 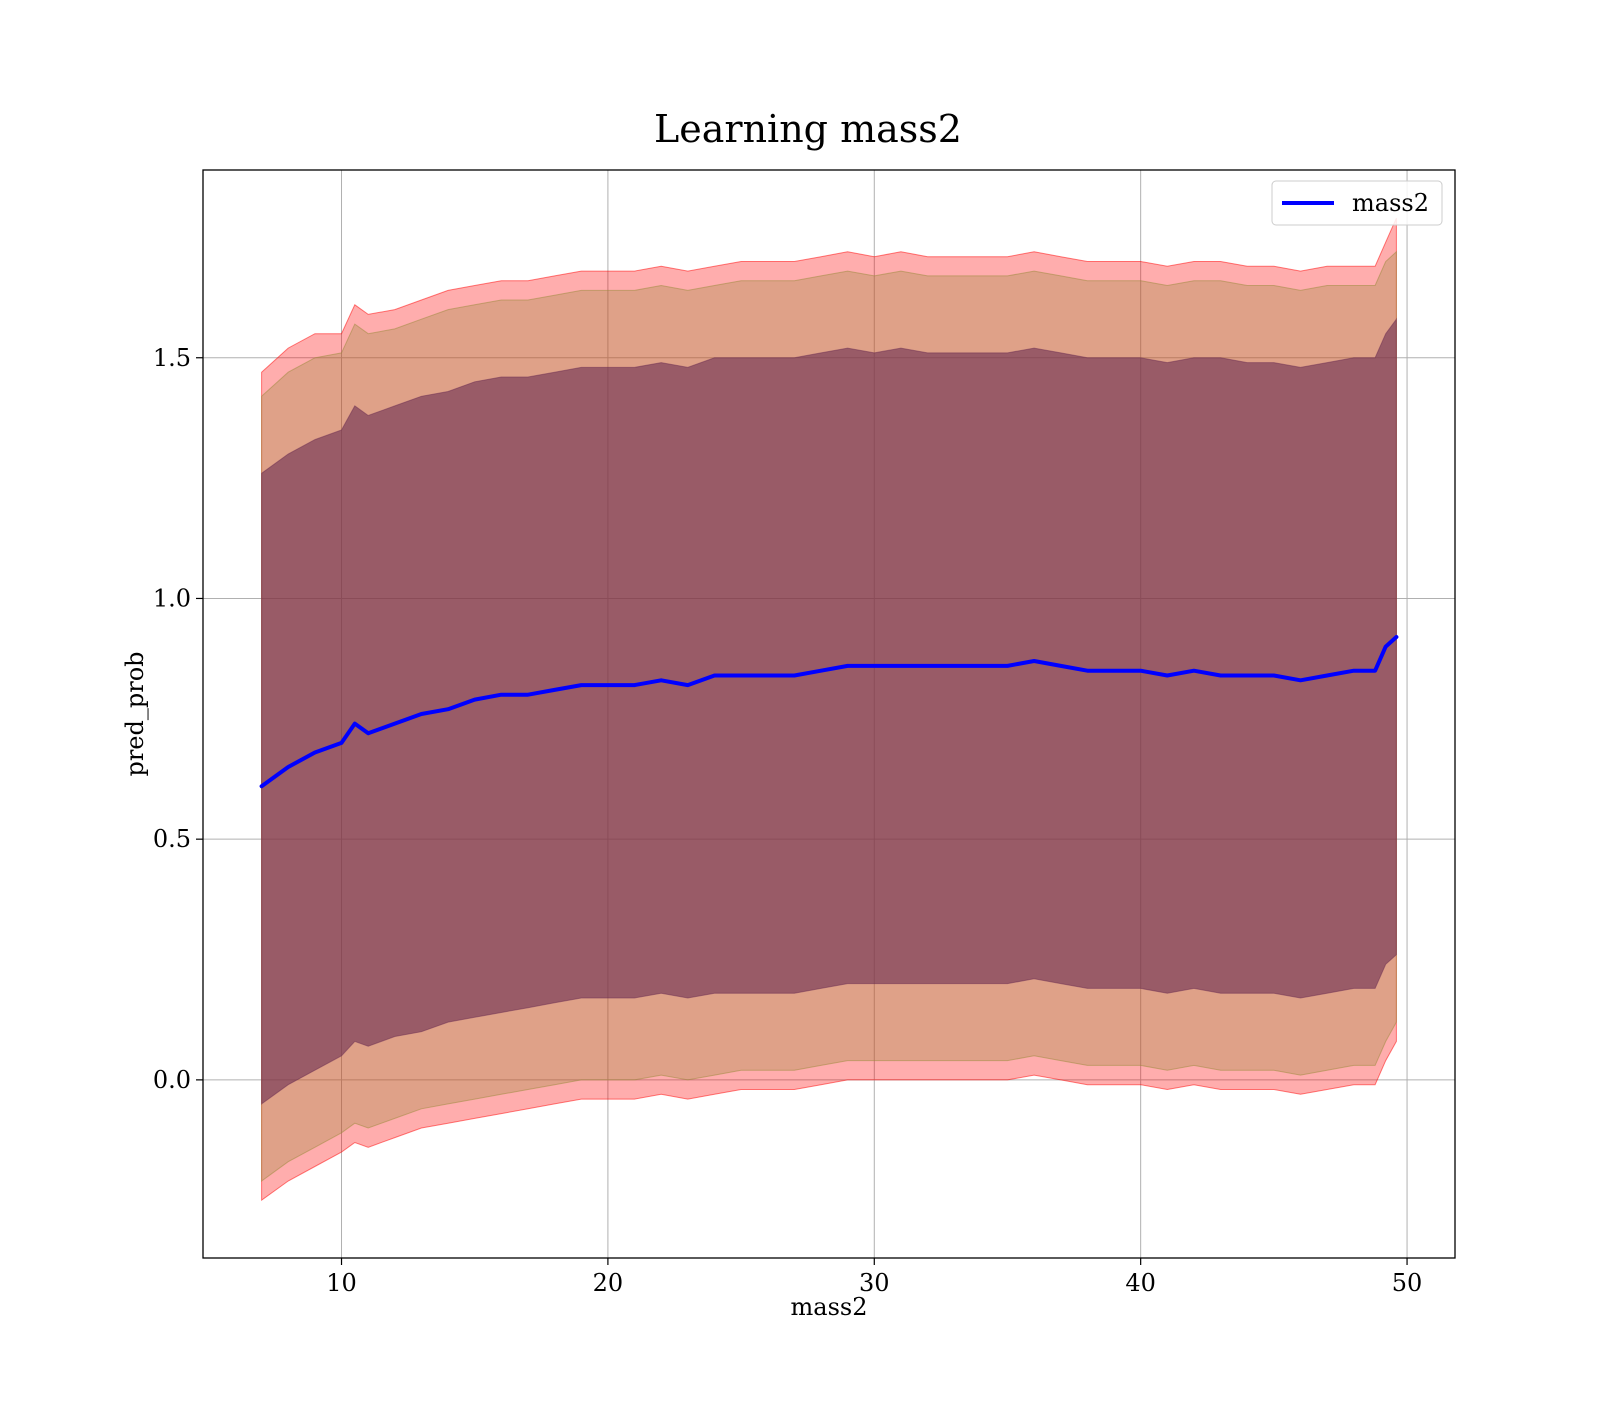 What do you see at coordinates (135, 713) in the screenshot?
I see `y-axis-label: pred_prob` at bounding box center [135, 713].